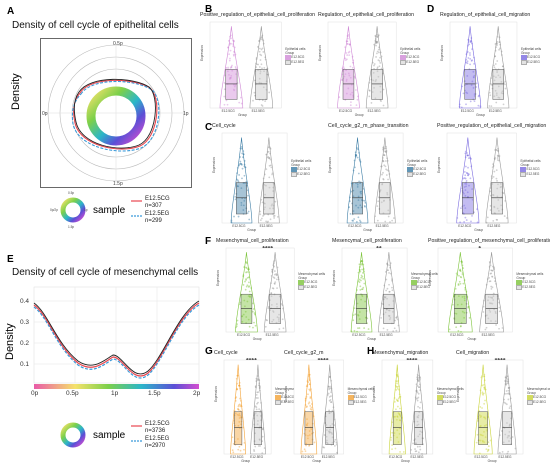 Image resolution: width=550 pixels, height=469 pixels. I want to click on ring-label-top: 0.5p, so click(118, 44).